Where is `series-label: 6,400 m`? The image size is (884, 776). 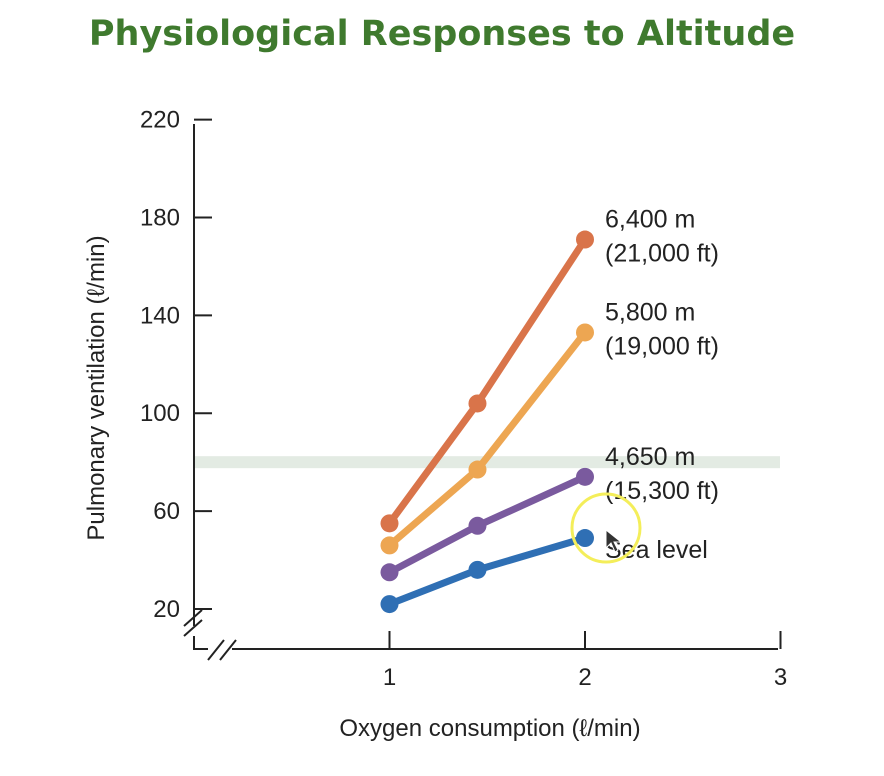 series-label: 6,400 m is located at coordinates (650, 220).